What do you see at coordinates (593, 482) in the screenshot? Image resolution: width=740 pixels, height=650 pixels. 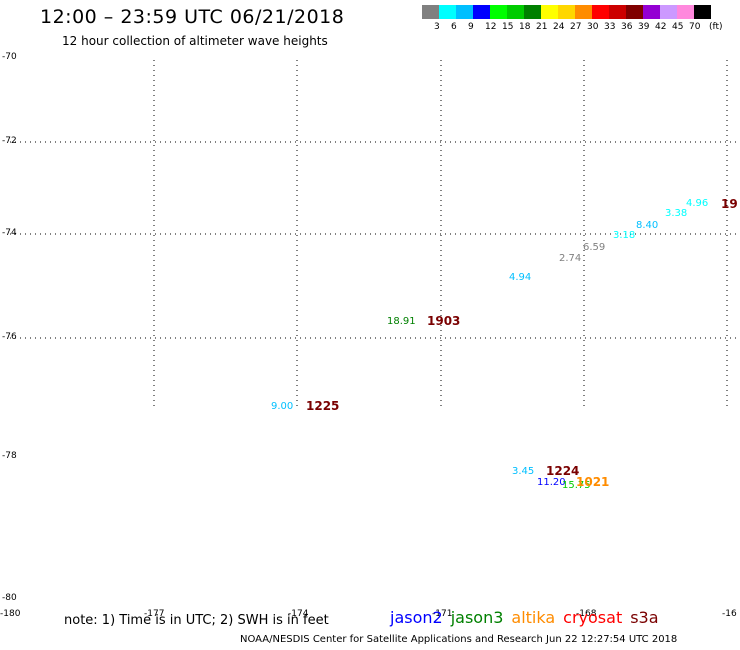 I see `pass-time-label: 1021` at bounding box center [593, 482].